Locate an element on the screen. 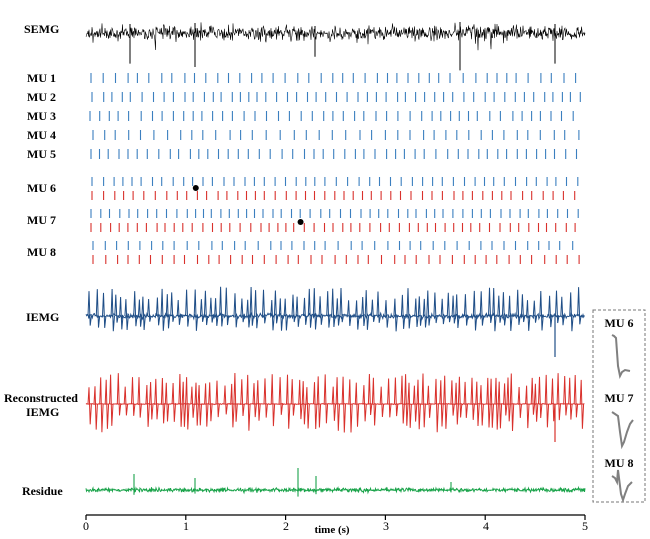 The width and height of the screenshot is (650, 539). label-mu8: MU 8 is located at coordinates (41, 252).